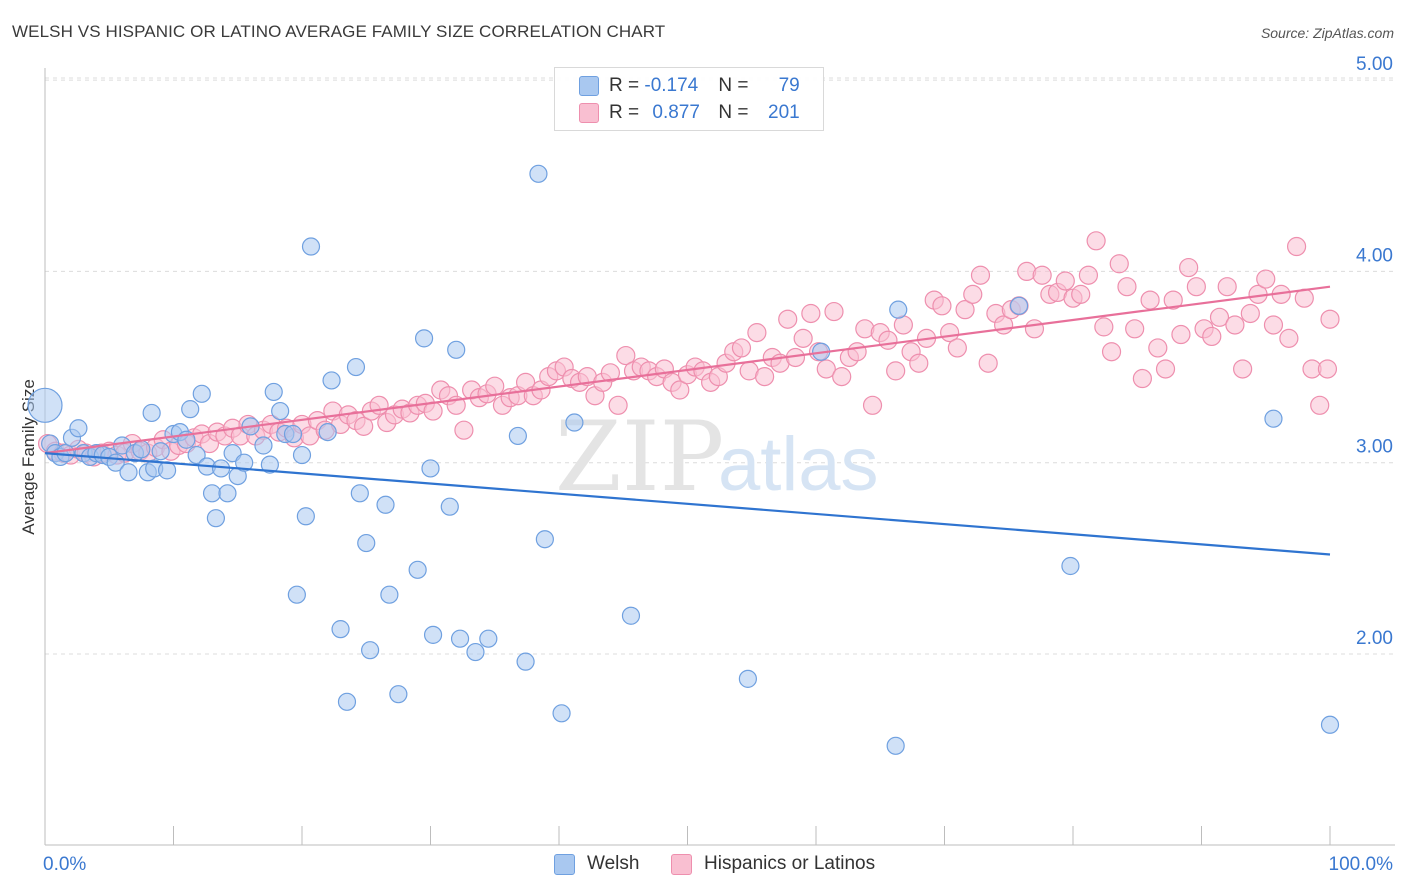 The height and width of the screenshot is (892, 1406). Describe the element at coordinates (1374, 447) in the screenshot. I see `y-tick-label: 3.00` at that location.